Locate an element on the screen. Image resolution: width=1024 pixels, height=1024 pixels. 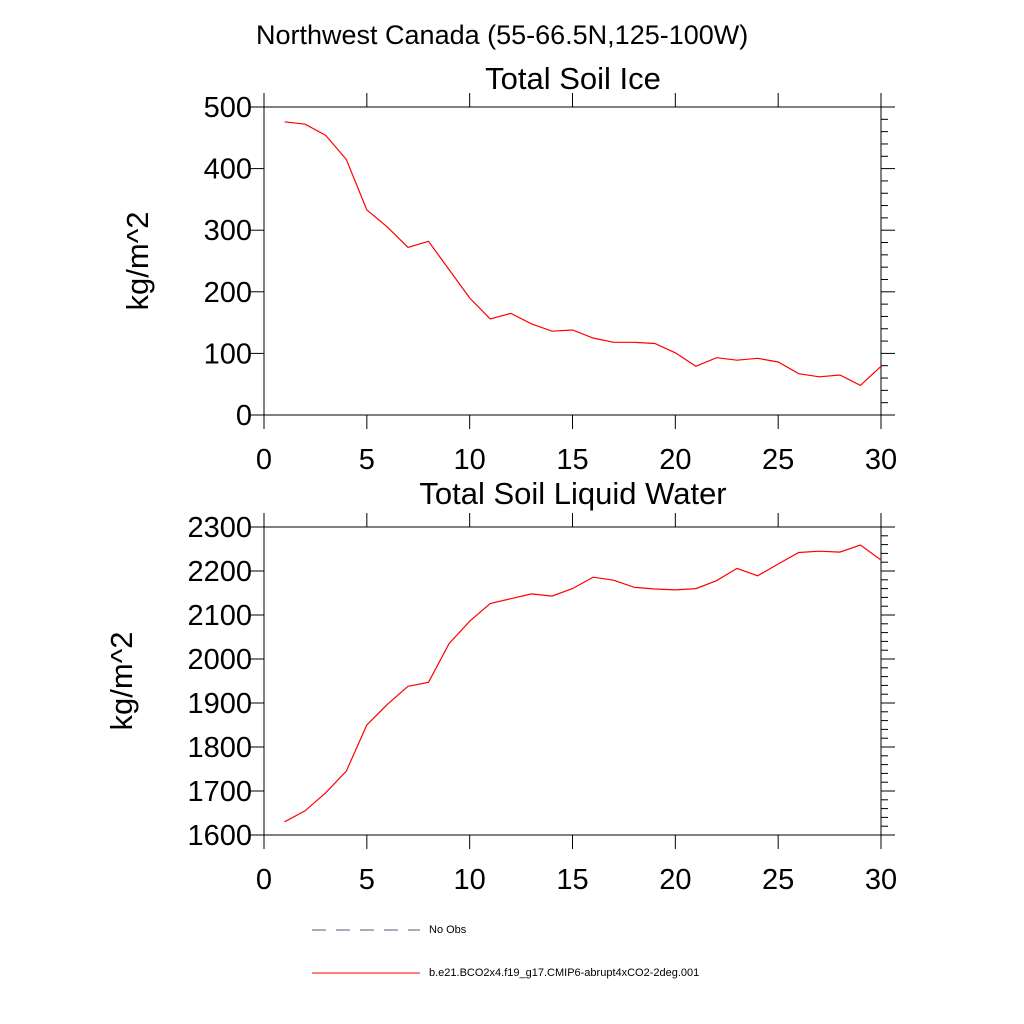
y-tick-label: 0 is located at coordinates (244, 416).